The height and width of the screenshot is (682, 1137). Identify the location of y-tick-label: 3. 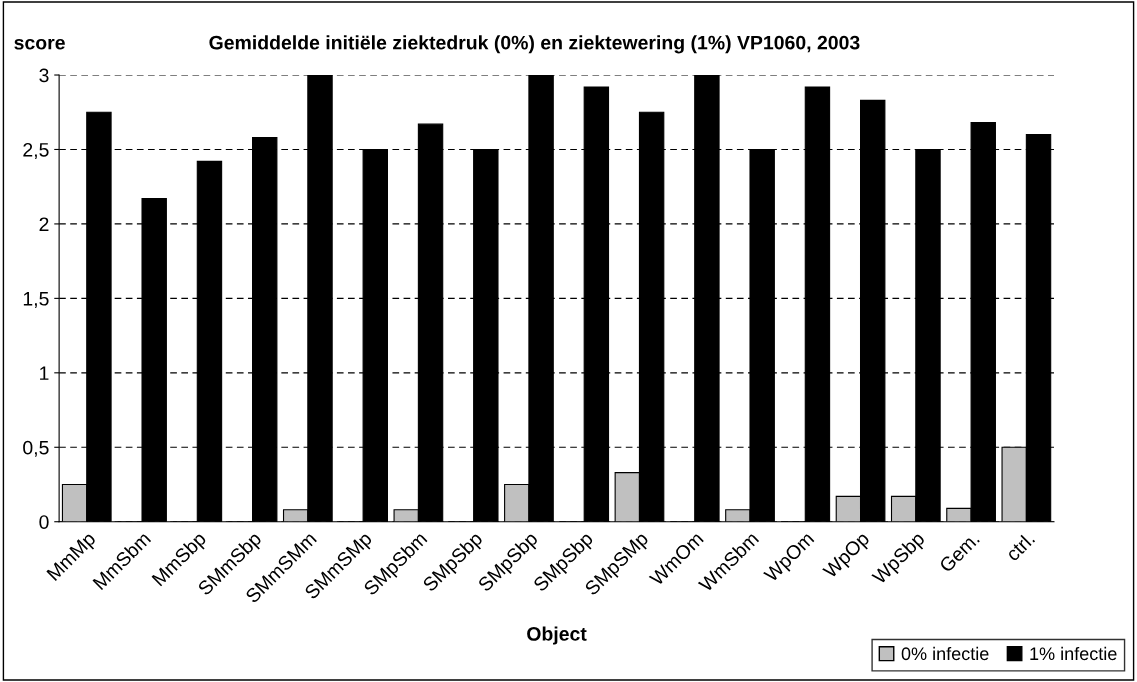
(44, 75).